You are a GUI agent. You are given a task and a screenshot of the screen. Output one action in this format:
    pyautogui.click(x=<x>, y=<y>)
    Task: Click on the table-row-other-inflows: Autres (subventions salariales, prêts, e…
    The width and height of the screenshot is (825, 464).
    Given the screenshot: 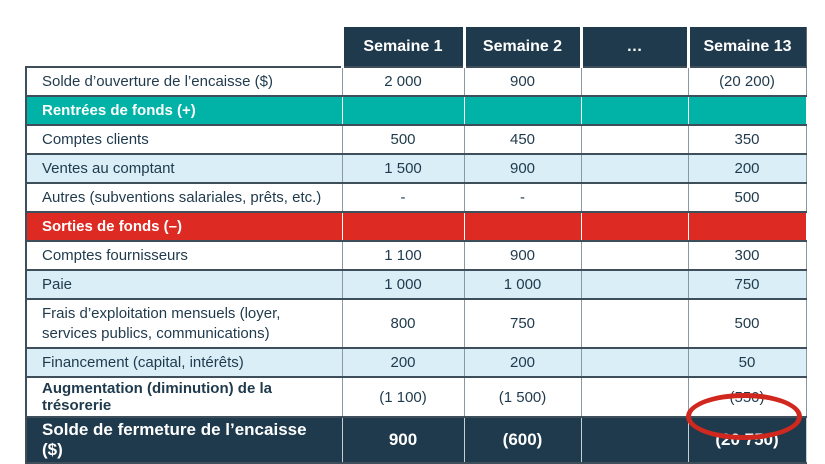 What is the action you would take?
    pyautogui.click(x=416, y=197)
    